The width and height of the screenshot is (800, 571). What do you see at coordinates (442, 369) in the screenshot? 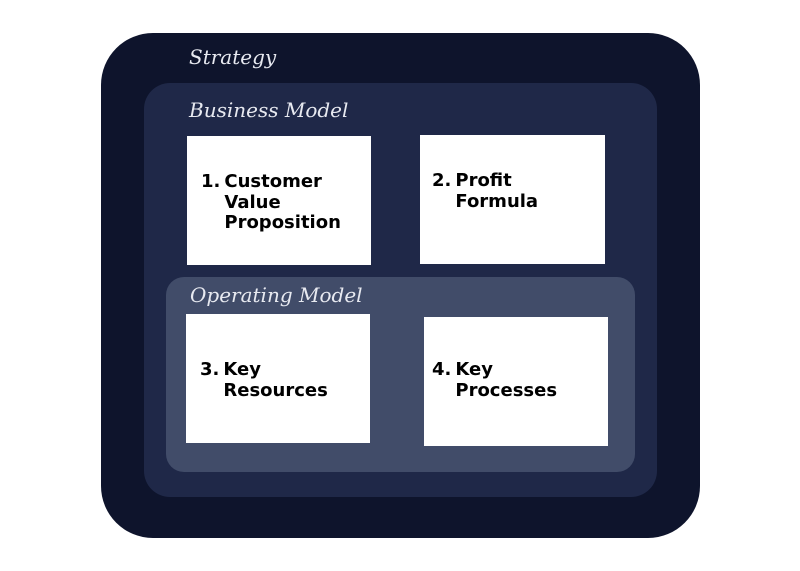
I see `box-number: 4.` at bounding box center [442, 369].